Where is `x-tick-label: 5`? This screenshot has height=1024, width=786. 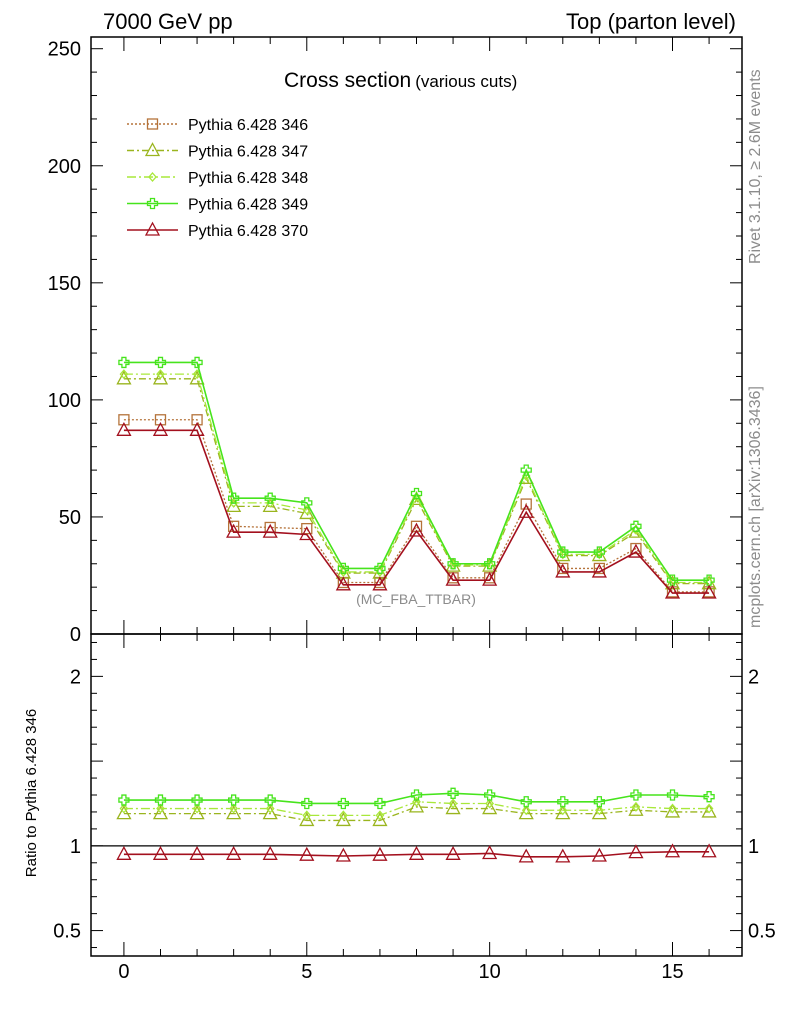 x-tick-label: 5 is located at coordinates (306, 972).